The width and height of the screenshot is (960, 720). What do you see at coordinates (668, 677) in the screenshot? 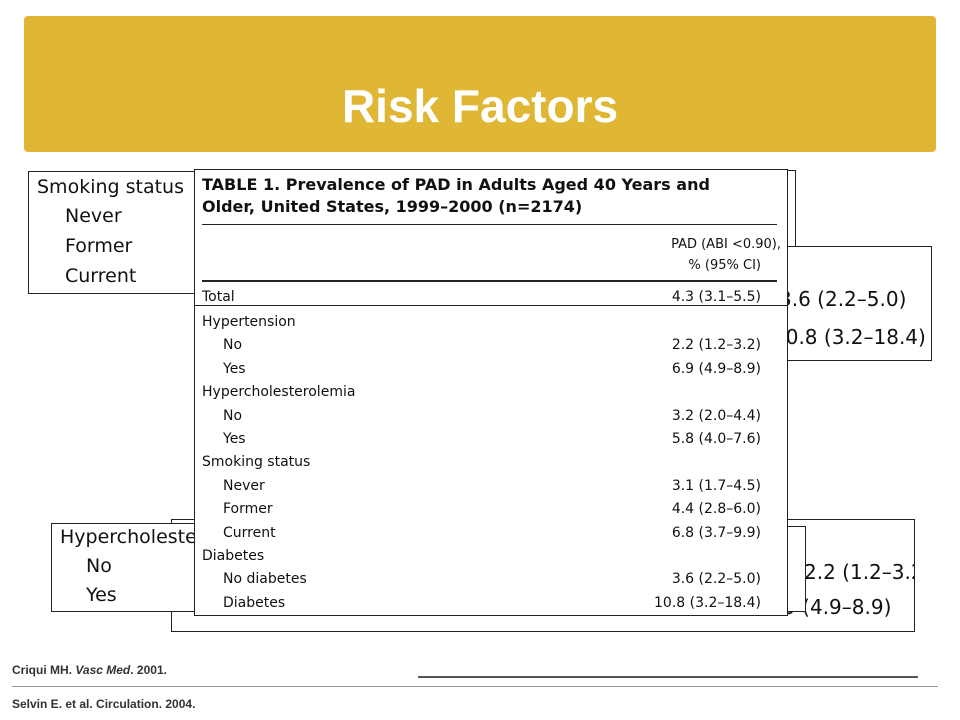
I see `footer-rule` at bounding box center [668, 677].